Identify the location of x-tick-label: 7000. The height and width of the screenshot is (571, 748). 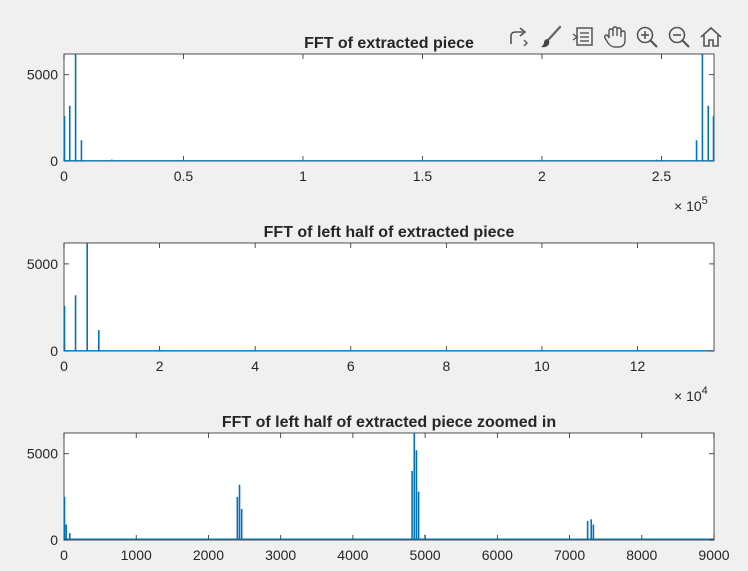
(569, 555).